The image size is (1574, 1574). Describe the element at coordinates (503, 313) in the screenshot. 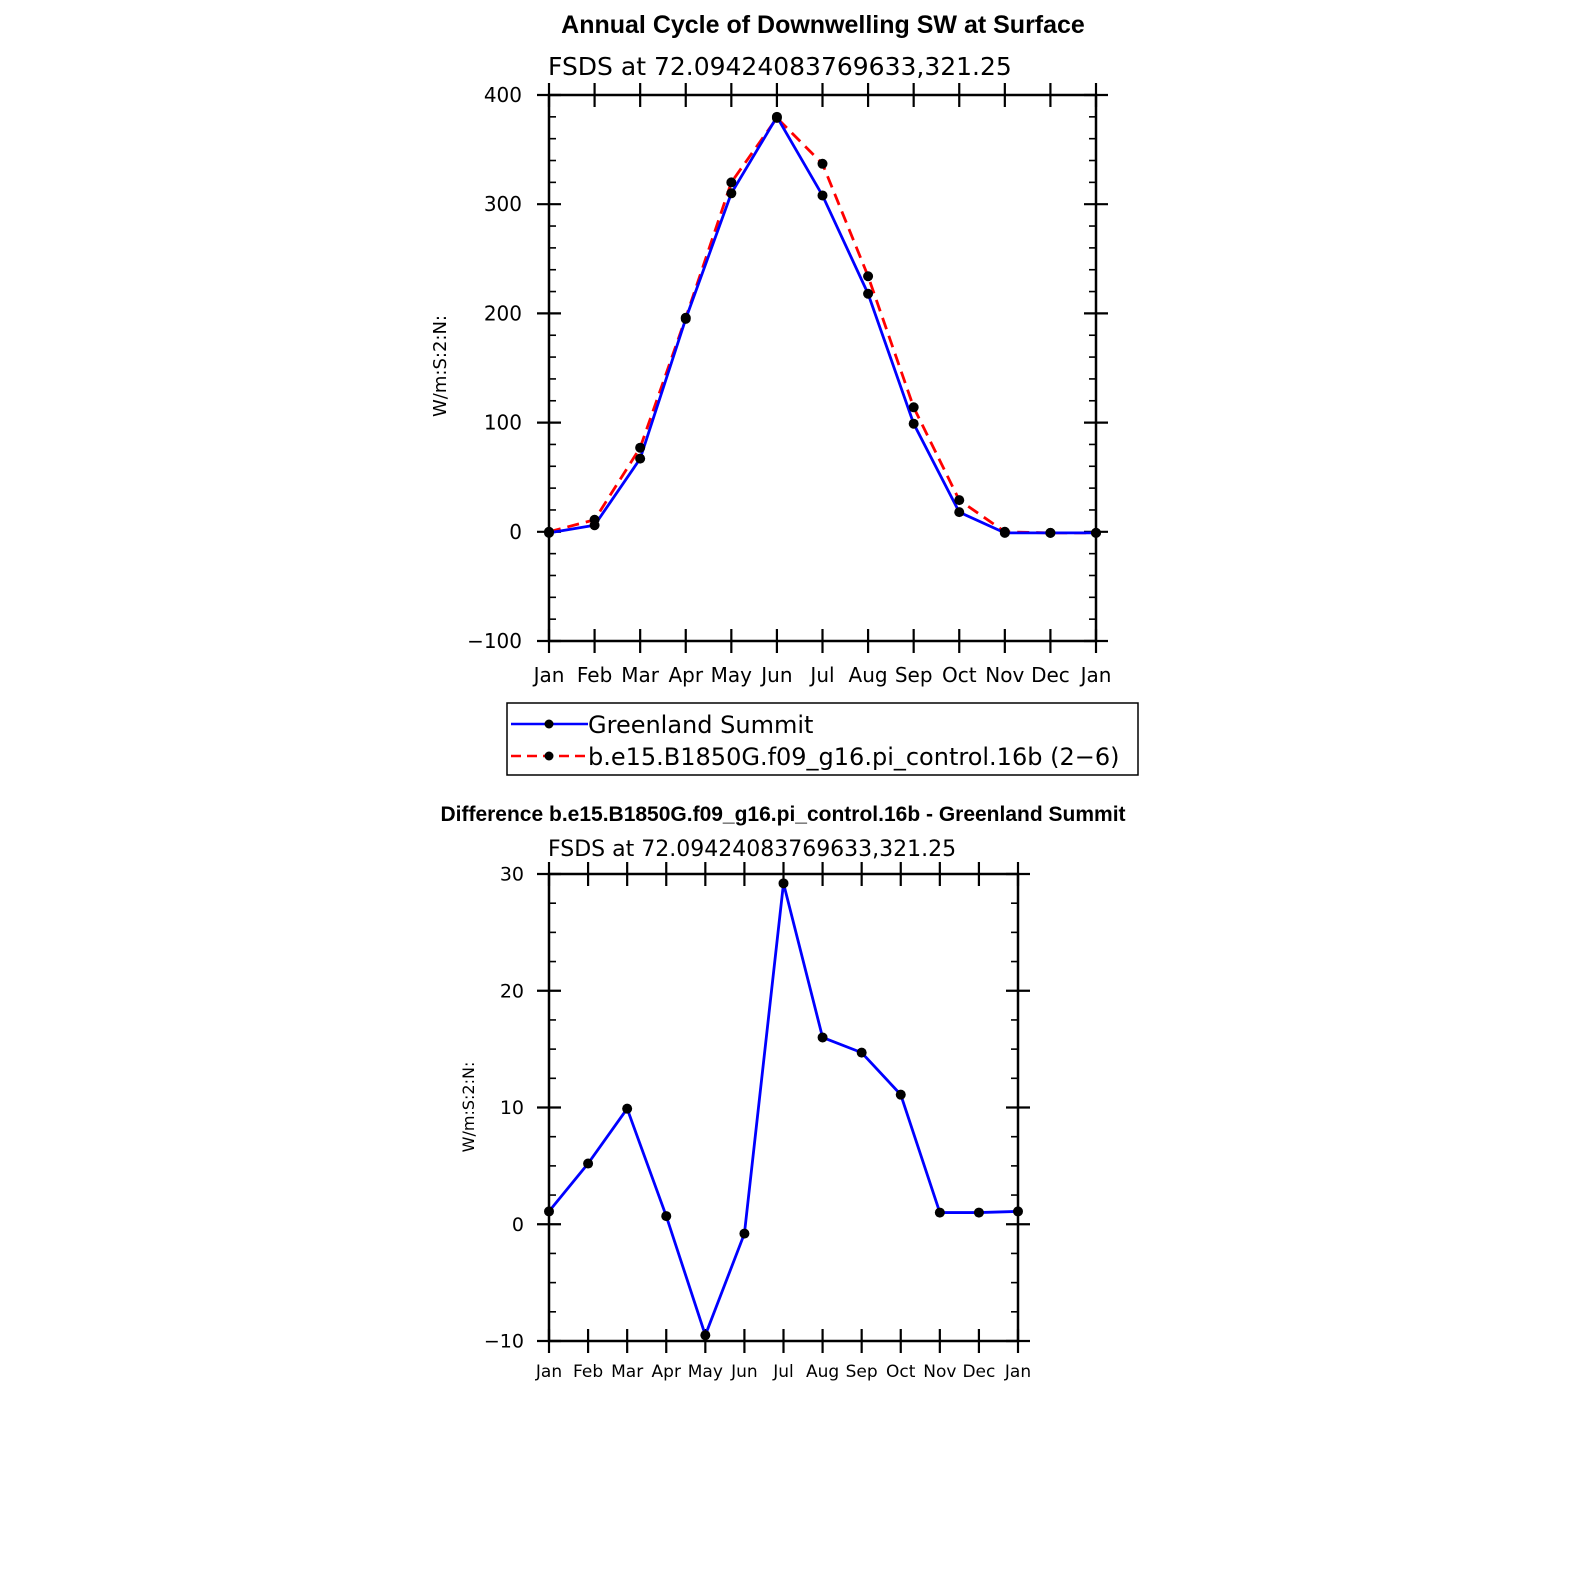

I see `y-tick-label: 200` at that location.